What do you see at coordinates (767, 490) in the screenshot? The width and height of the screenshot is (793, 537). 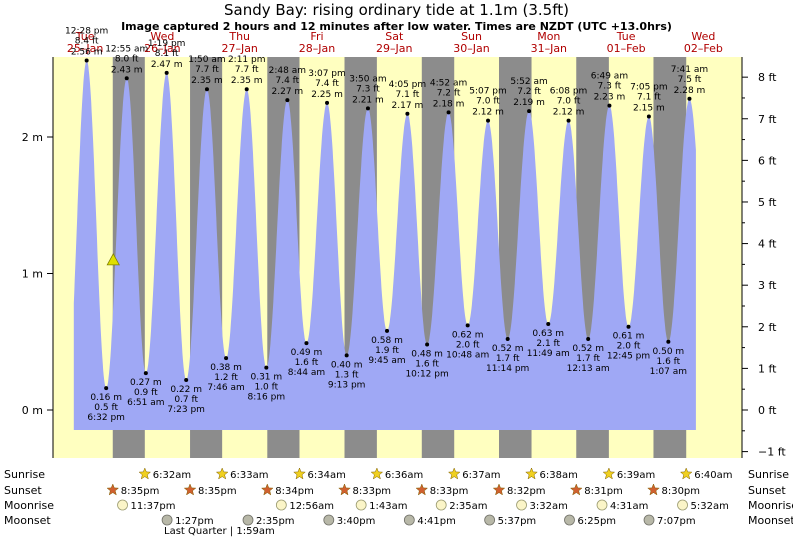 I see `row-label-right: Sunset` at bounding box center [767, 490].